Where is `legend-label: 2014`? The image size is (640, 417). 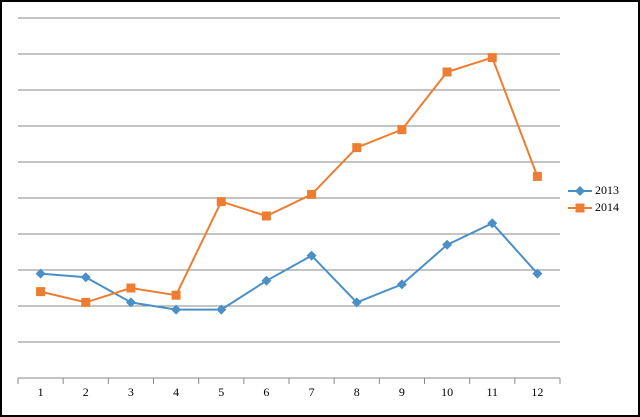
legend-label: 2014 is located at coordinates (607, 207).